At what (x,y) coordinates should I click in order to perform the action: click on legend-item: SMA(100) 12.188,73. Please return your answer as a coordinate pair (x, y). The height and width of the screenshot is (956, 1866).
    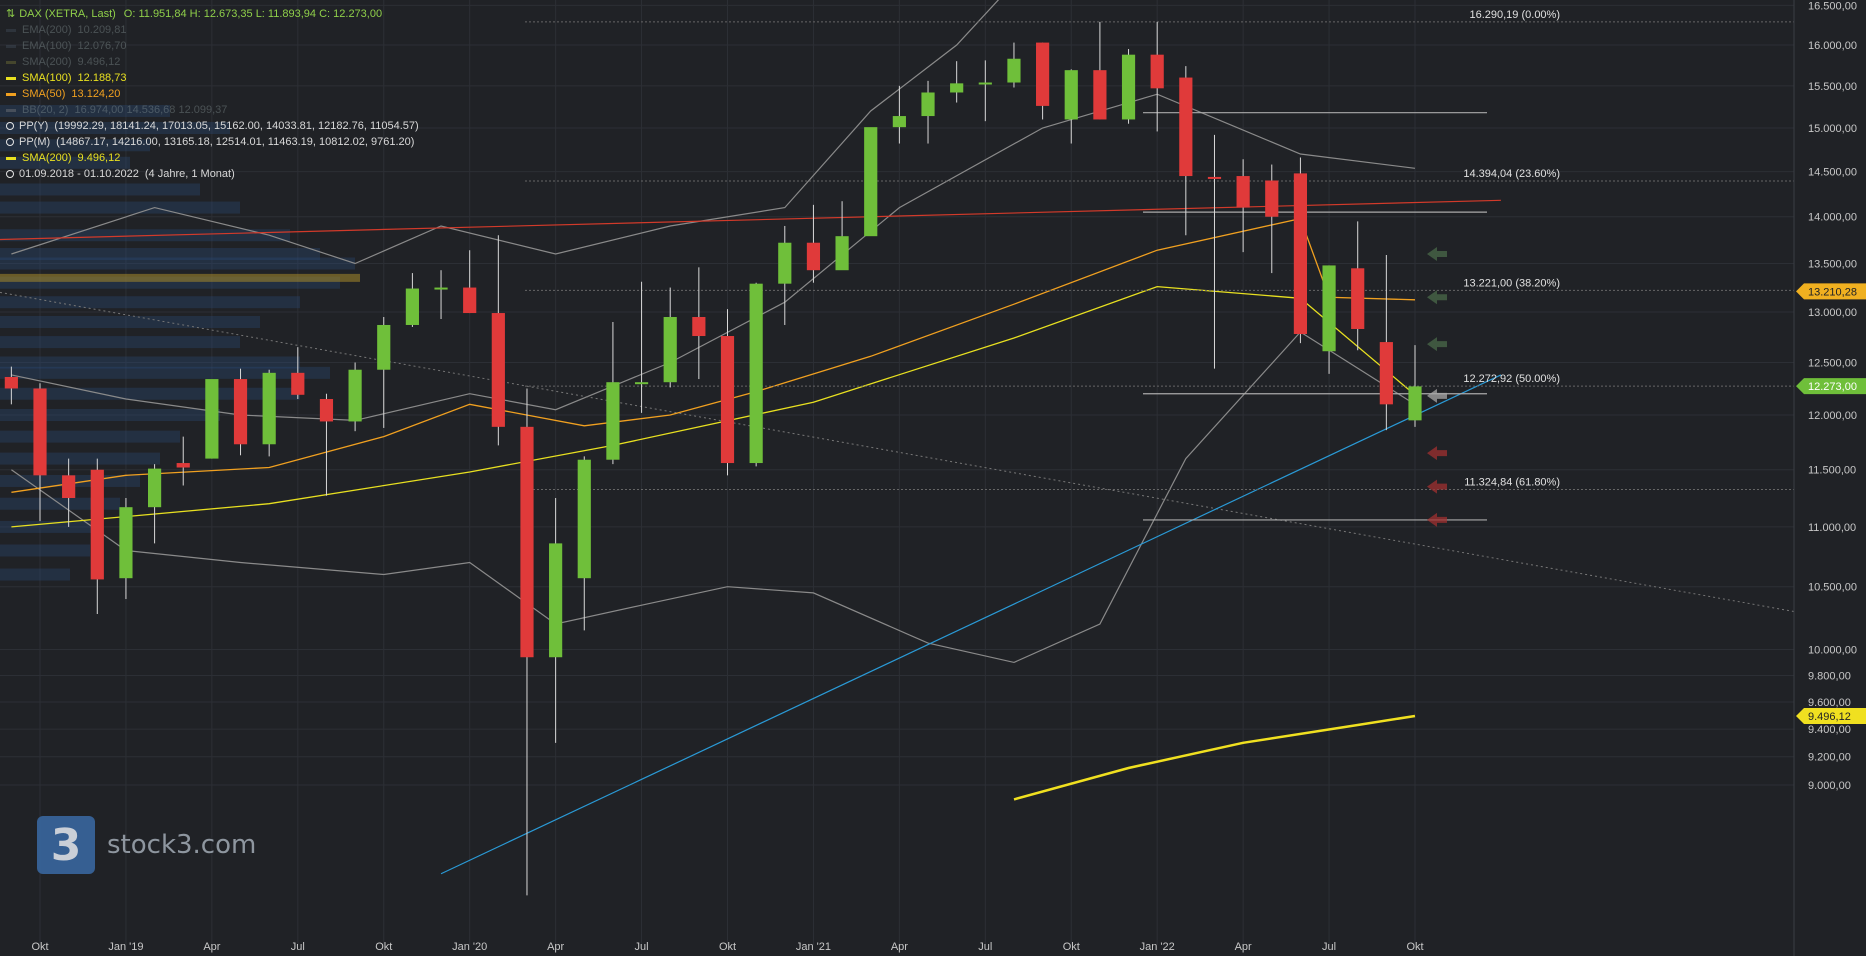
    Looking at the image, I should click on (212, 78).